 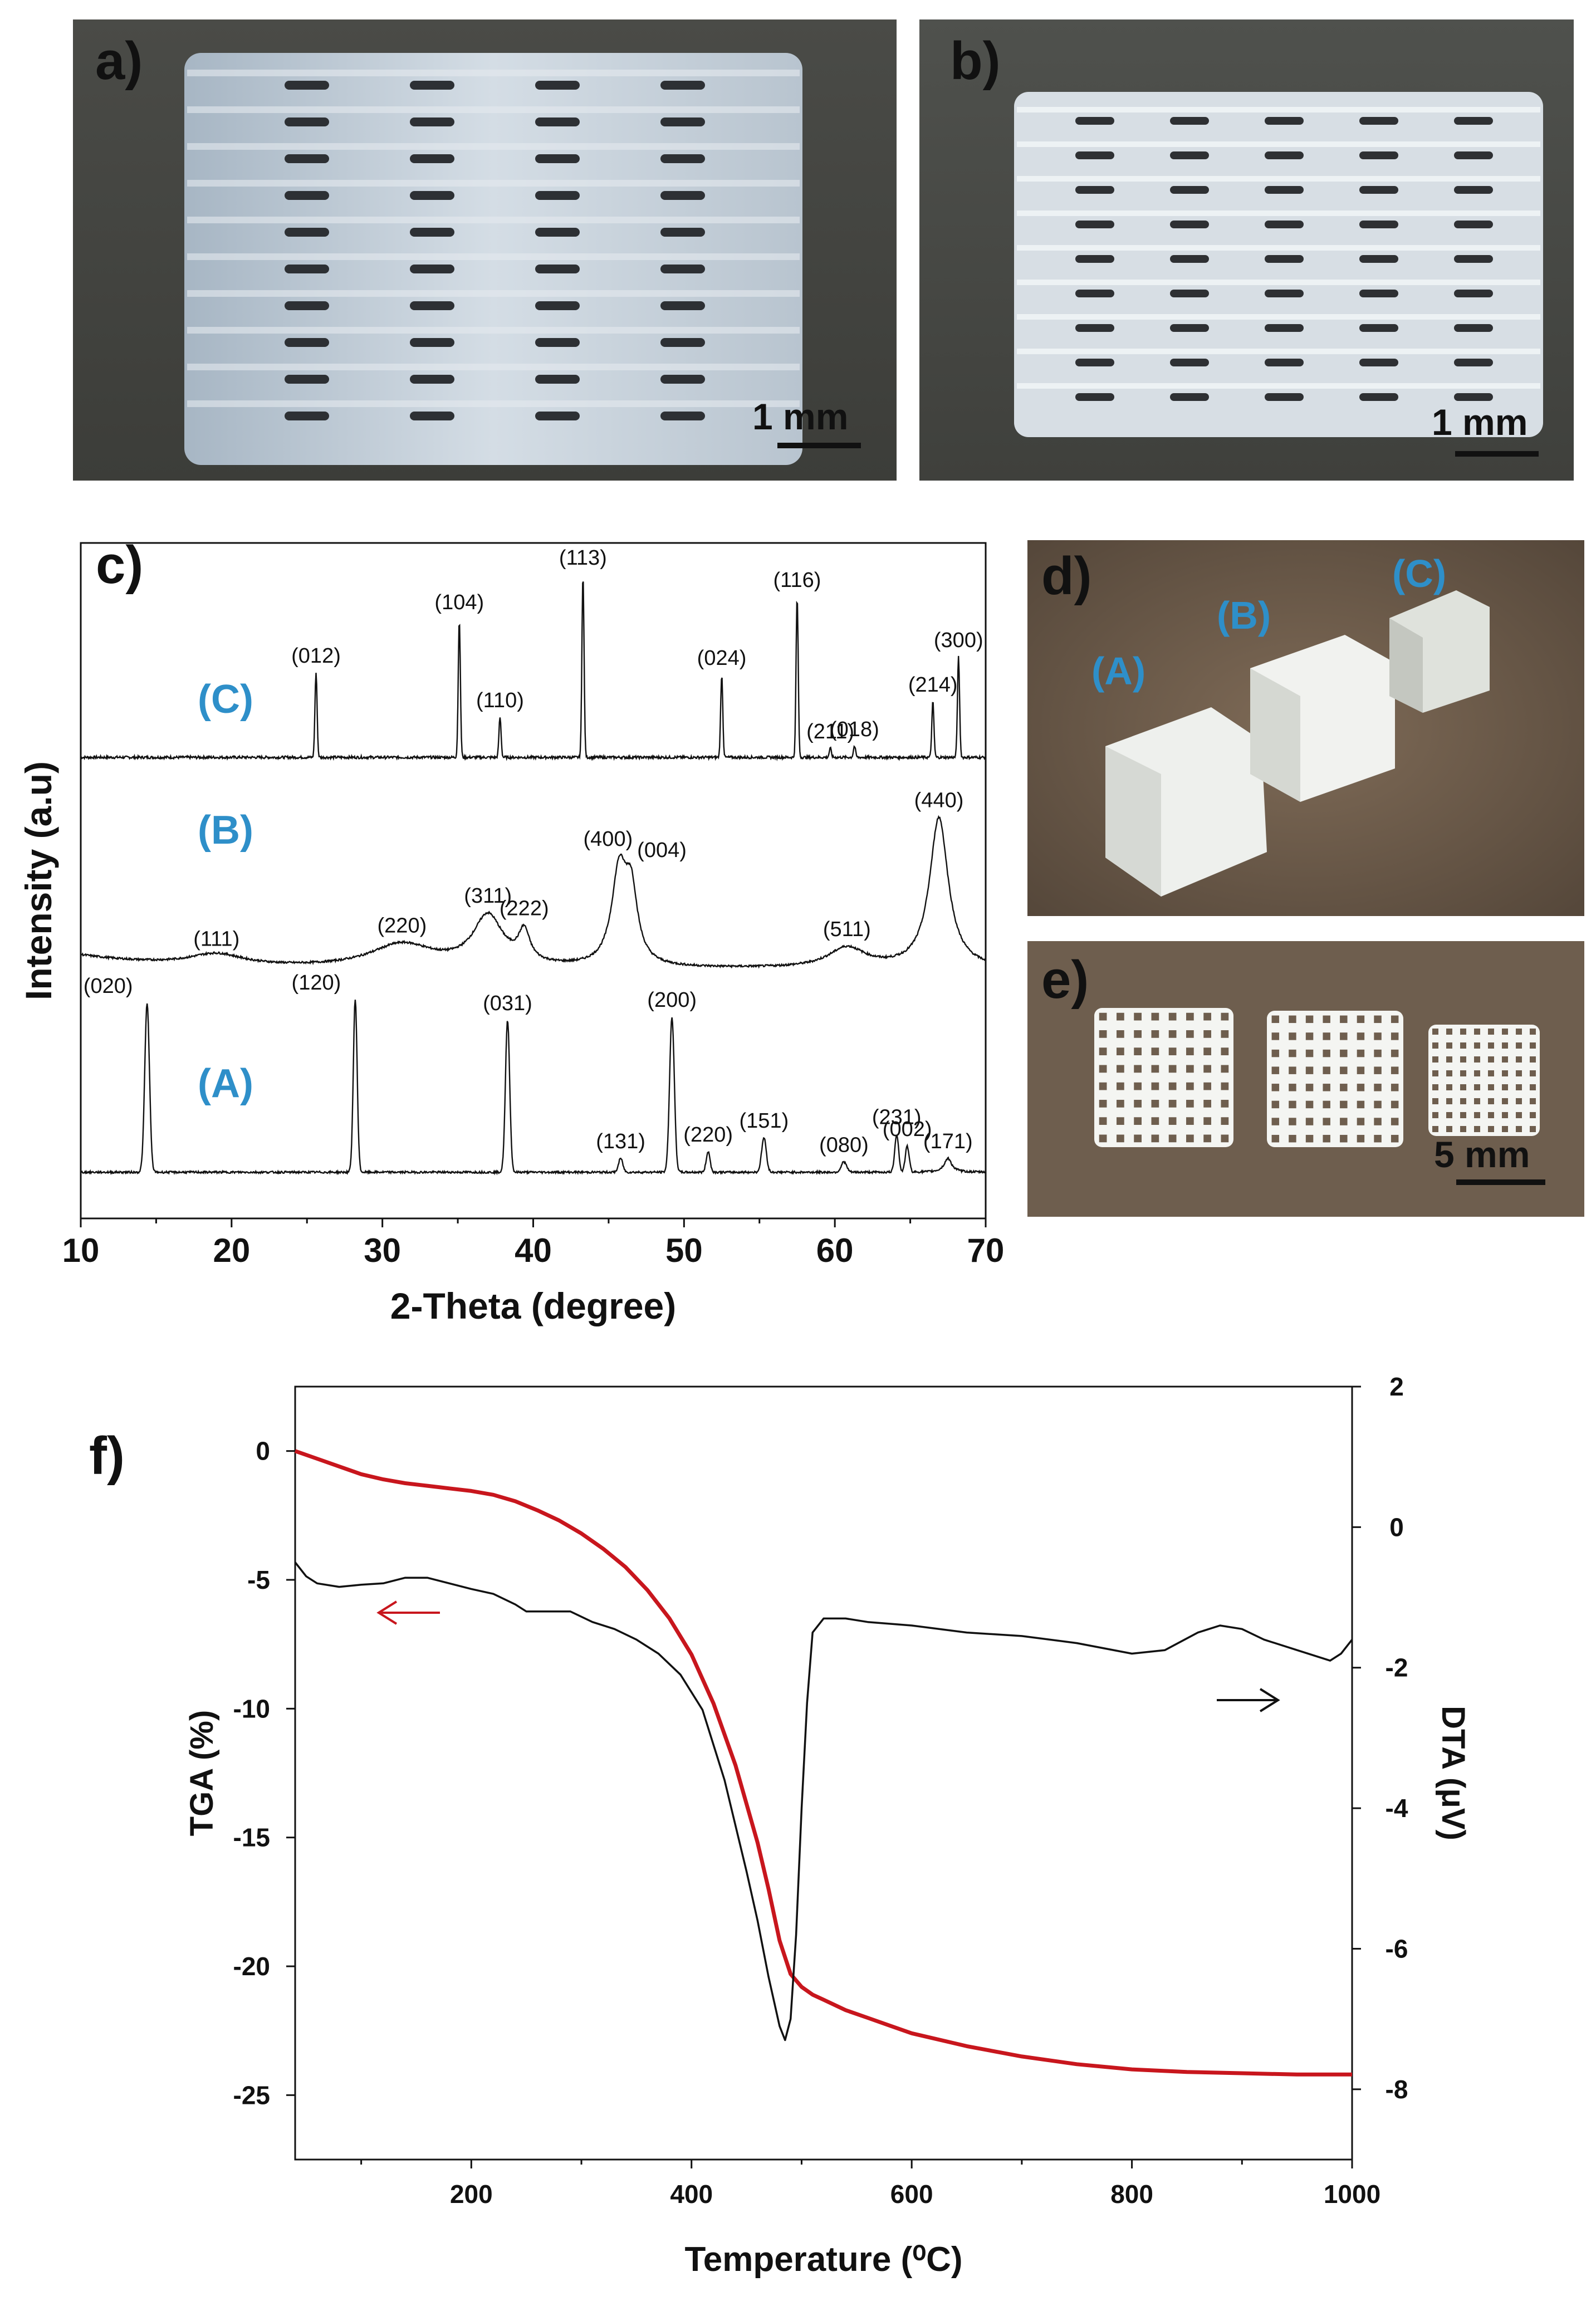 I want to click on photo-panel-b: b) 1 mm, so click(x=1246, y=250).